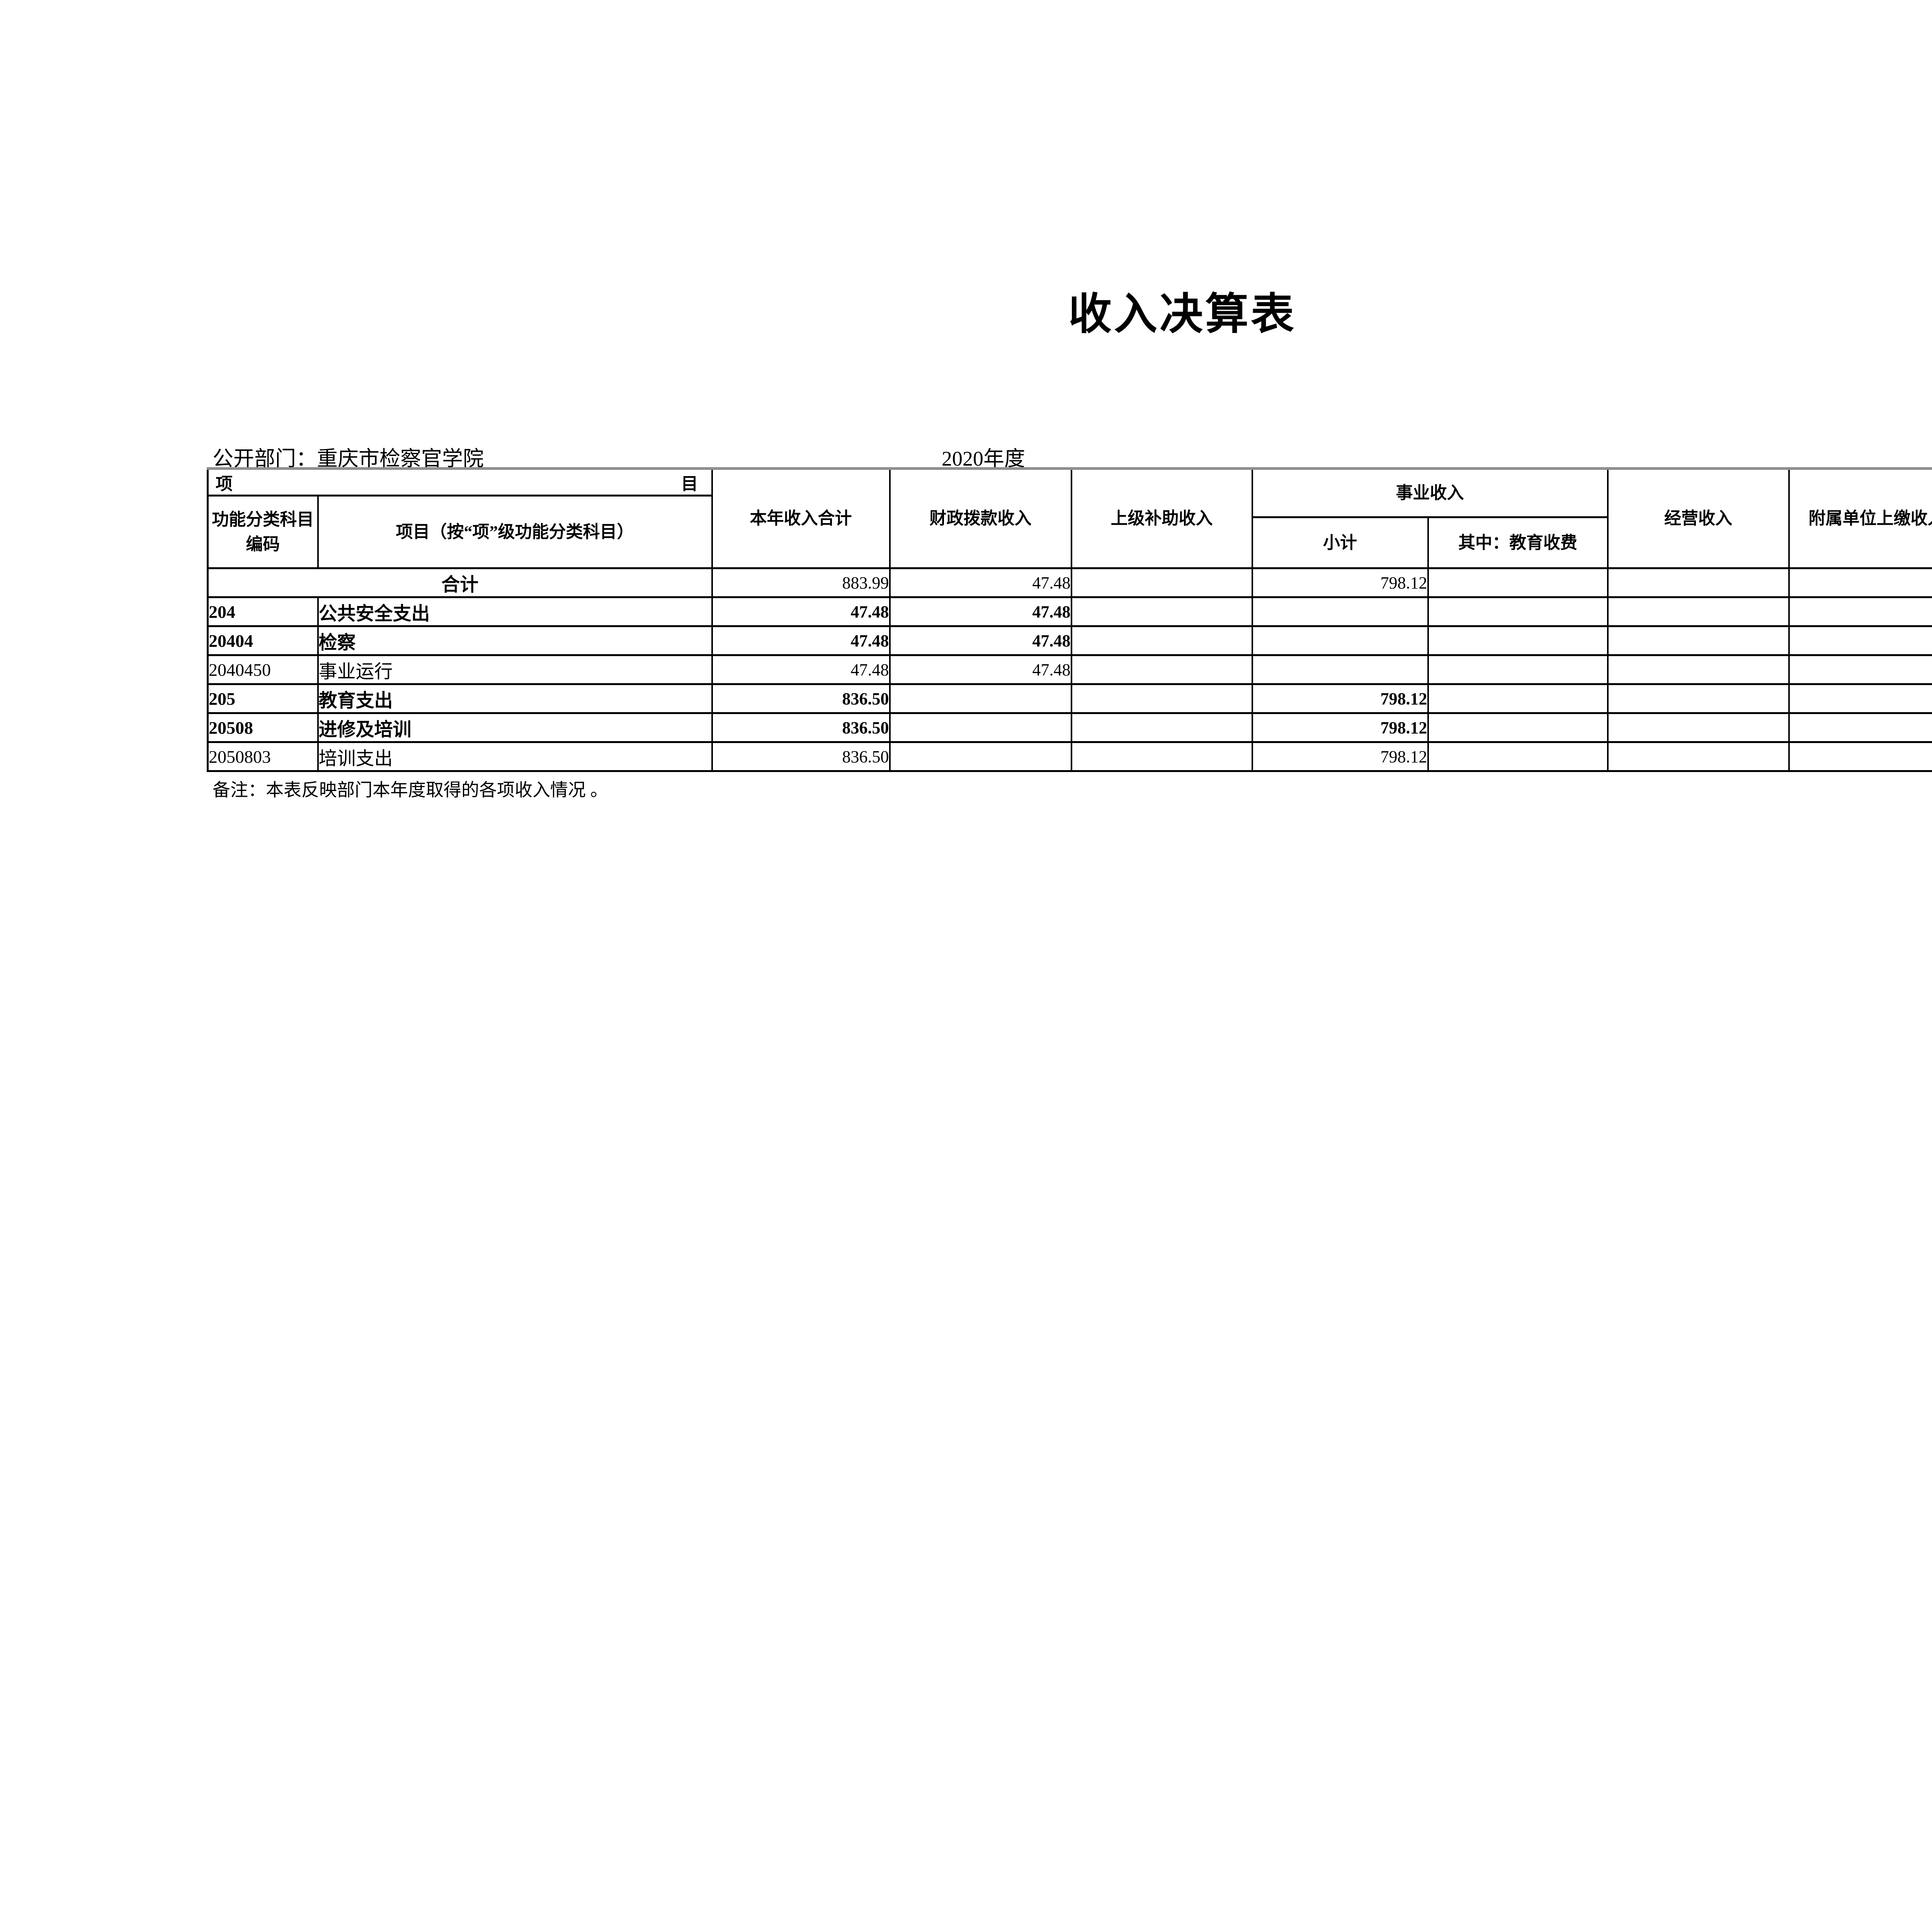  What do you see at coordinates (263, 641) in the screenshot?
I see `code-cell: 20404` at bounding box center [263, 641].